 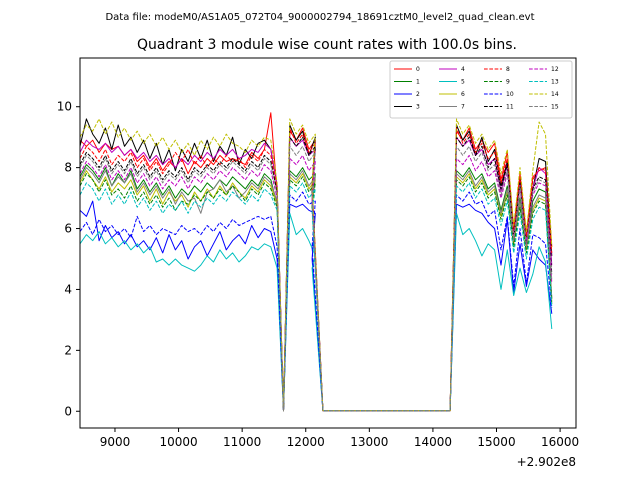 I want to click on x-tick-label: 12000, so click(x=306, y=442).